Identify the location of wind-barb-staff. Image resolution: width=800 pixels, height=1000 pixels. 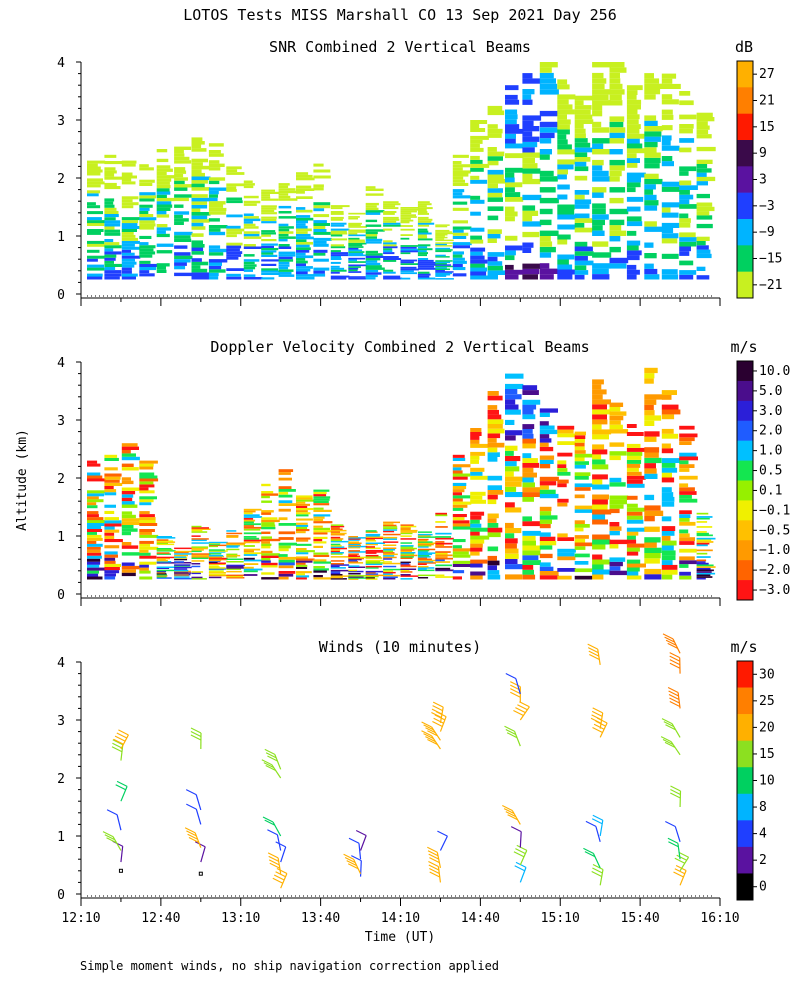
(679, 700).